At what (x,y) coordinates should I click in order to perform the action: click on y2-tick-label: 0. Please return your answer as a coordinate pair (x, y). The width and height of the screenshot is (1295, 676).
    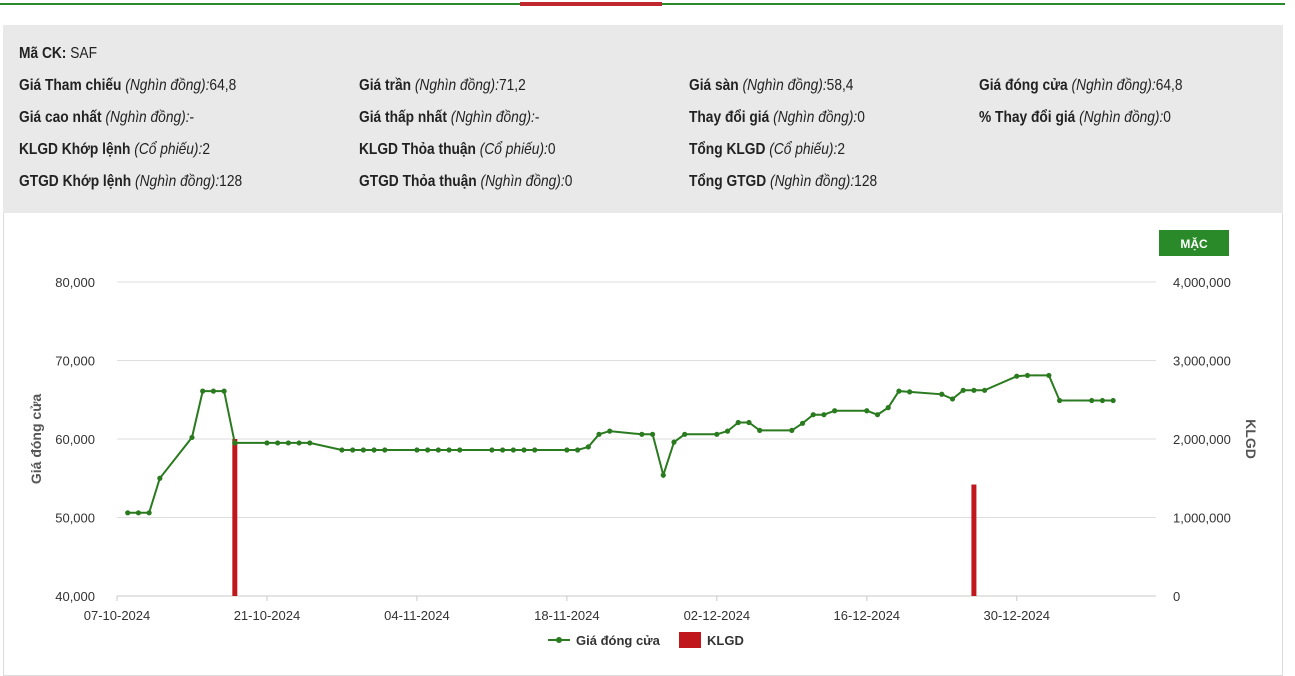
    Looking at the image, I should click on (1176, 596).